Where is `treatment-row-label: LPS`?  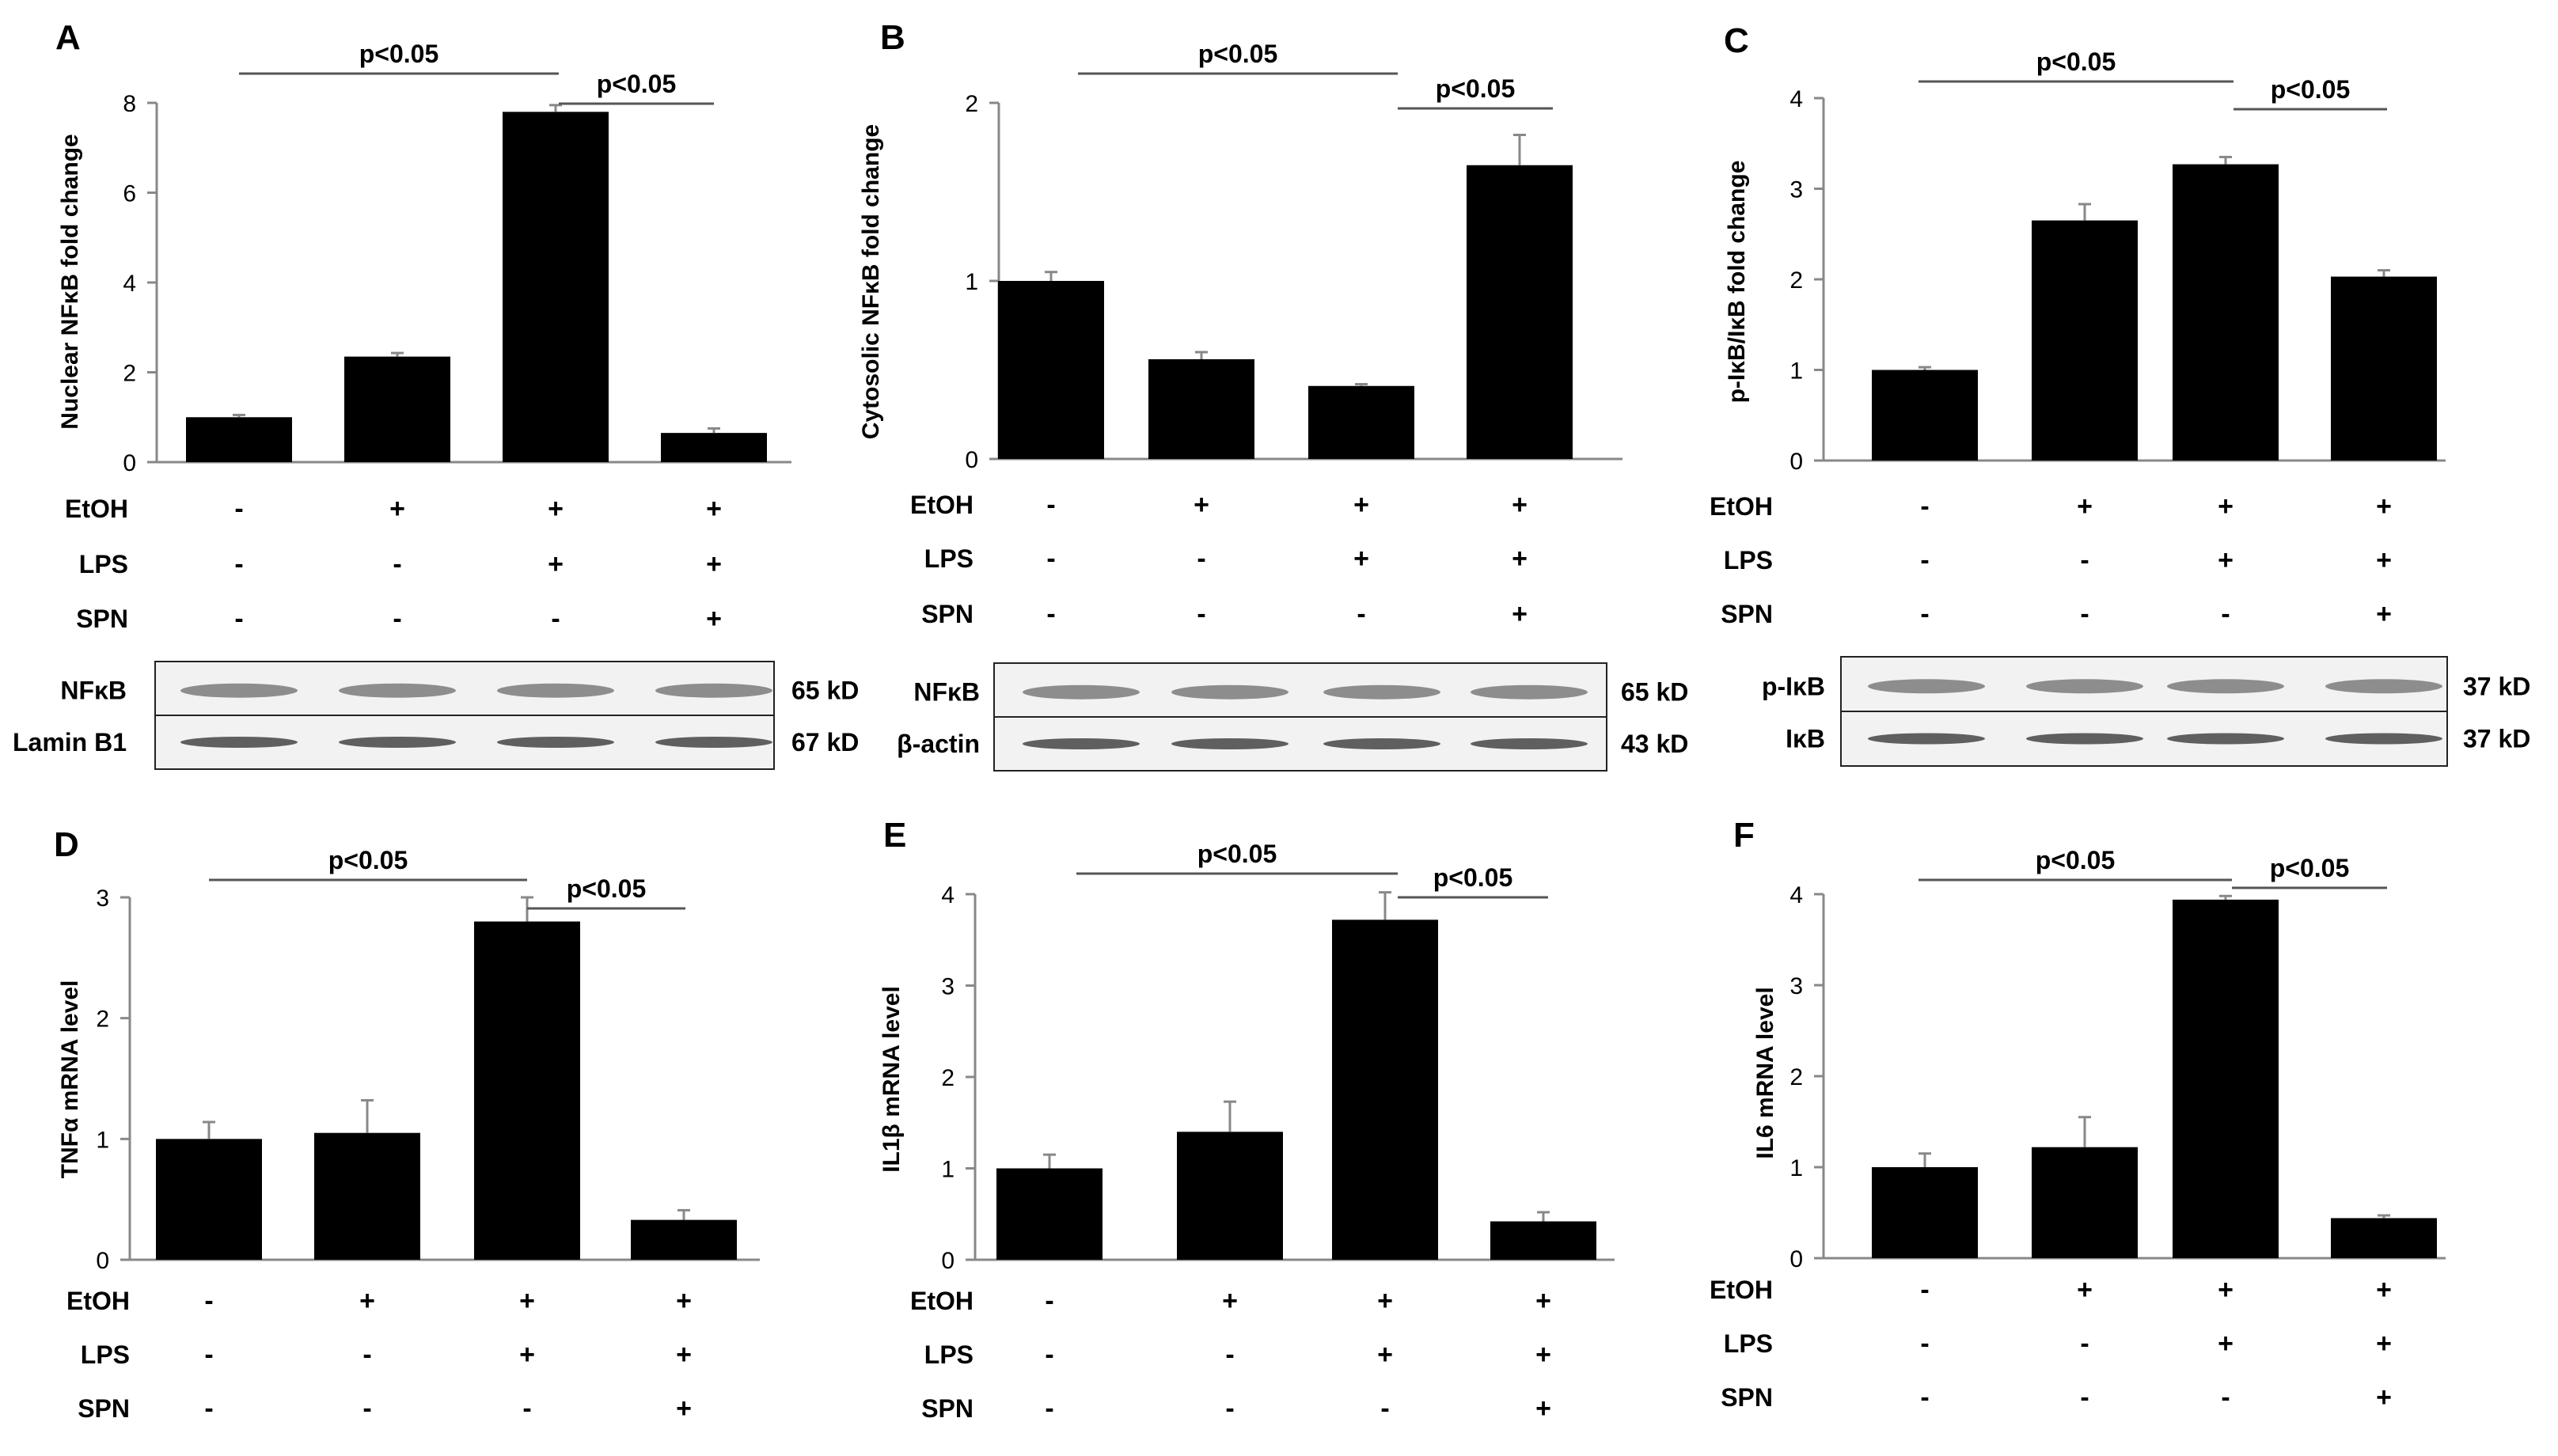
treatment-row-label: LPS is located at coordinates (1748, 560).